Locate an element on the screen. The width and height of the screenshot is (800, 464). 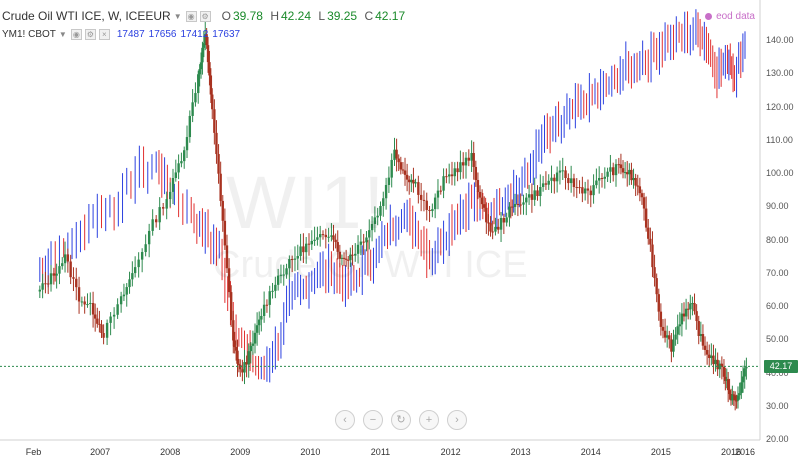
zoom-out-button: − is located at coordinates (373, 420).